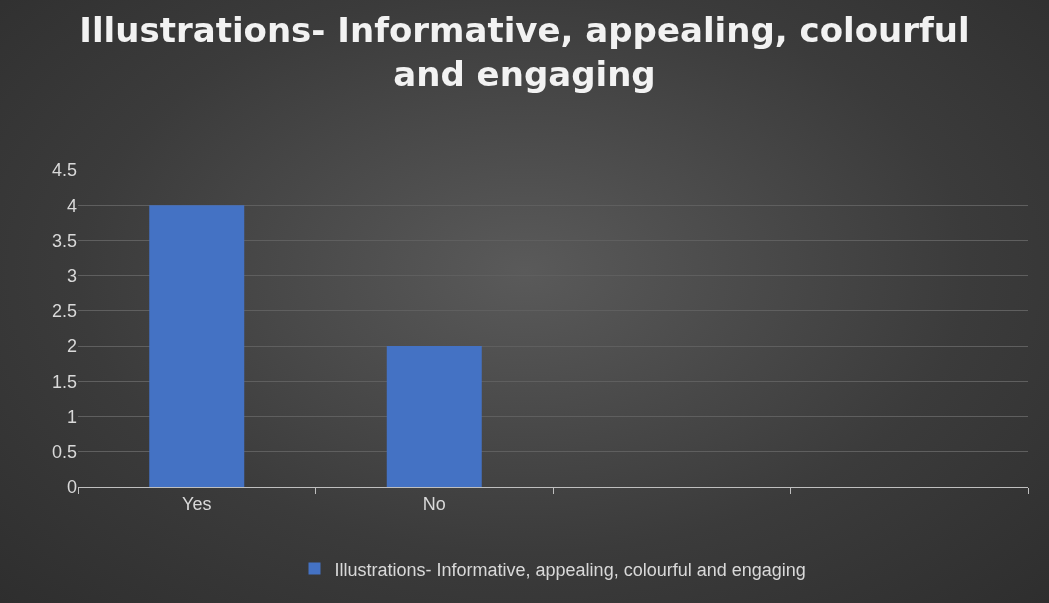 The height and width of the screenshot is (603, 1049). What do you see at coordinates (71, 487) in the screenshot?
I see `y-tick-label: 0` at bounding box center [71, 487].